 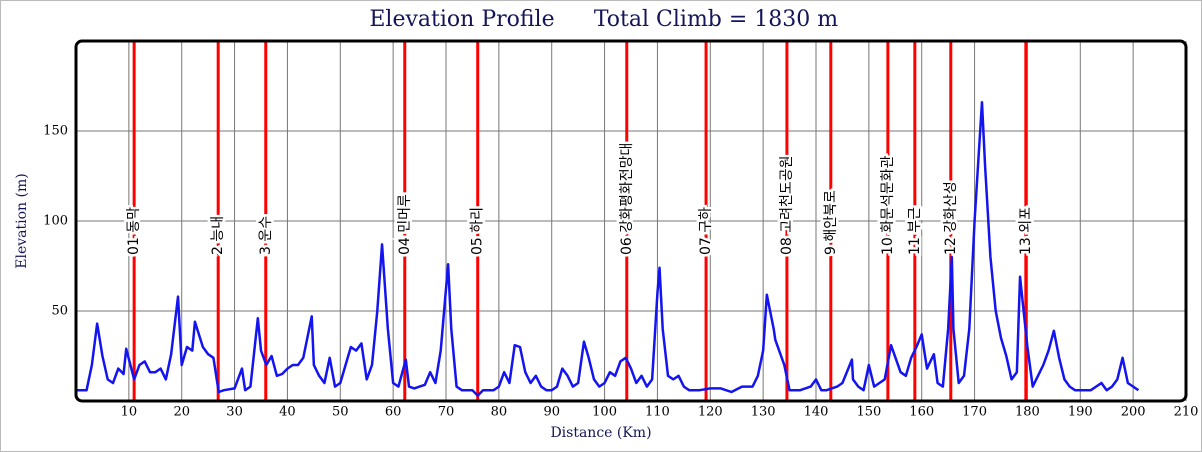 What do you see at coordinates (551, 412) in the screenshot?
I see `x-tick-label: 90` at bounding box center [551, 412].